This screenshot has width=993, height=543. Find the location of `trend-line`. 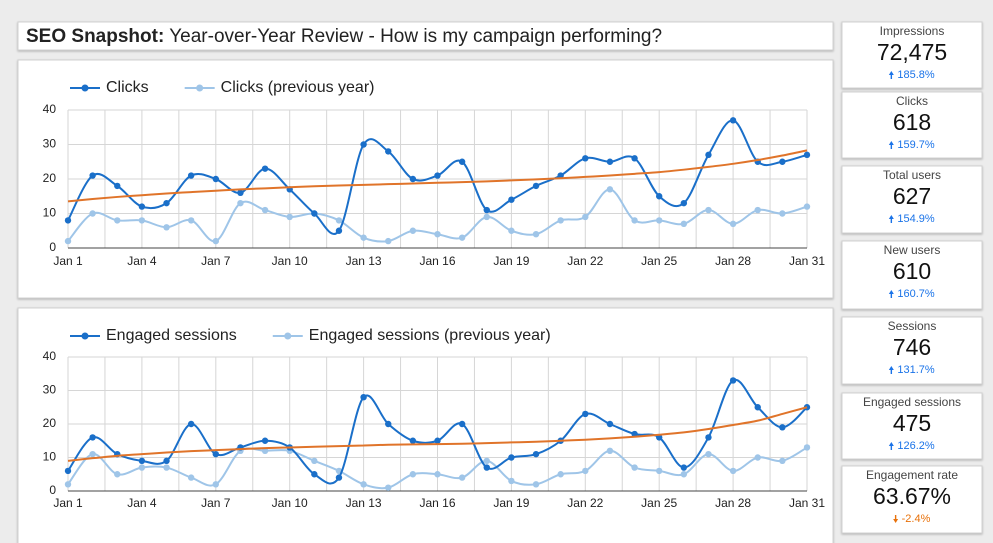

trend-line is located at coordinates (437, 434).